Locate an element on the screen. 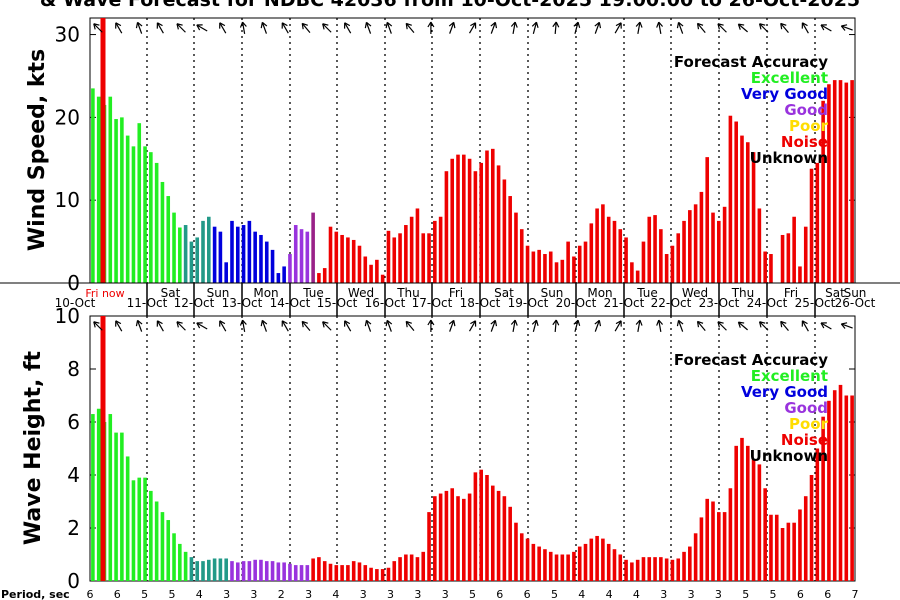 The image size is (900, 600). wind-direction-arrows is located at coordinates (473, 28).